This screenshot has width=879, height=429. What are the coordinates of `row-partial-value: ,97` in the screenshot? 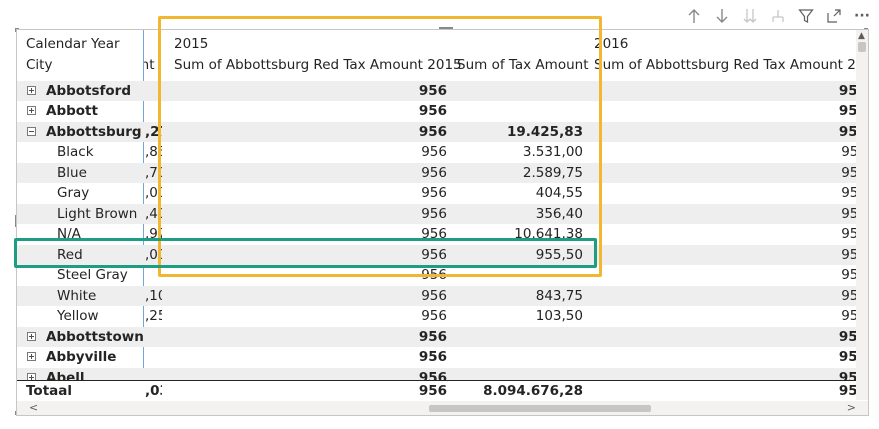 It's located at (153, 234).